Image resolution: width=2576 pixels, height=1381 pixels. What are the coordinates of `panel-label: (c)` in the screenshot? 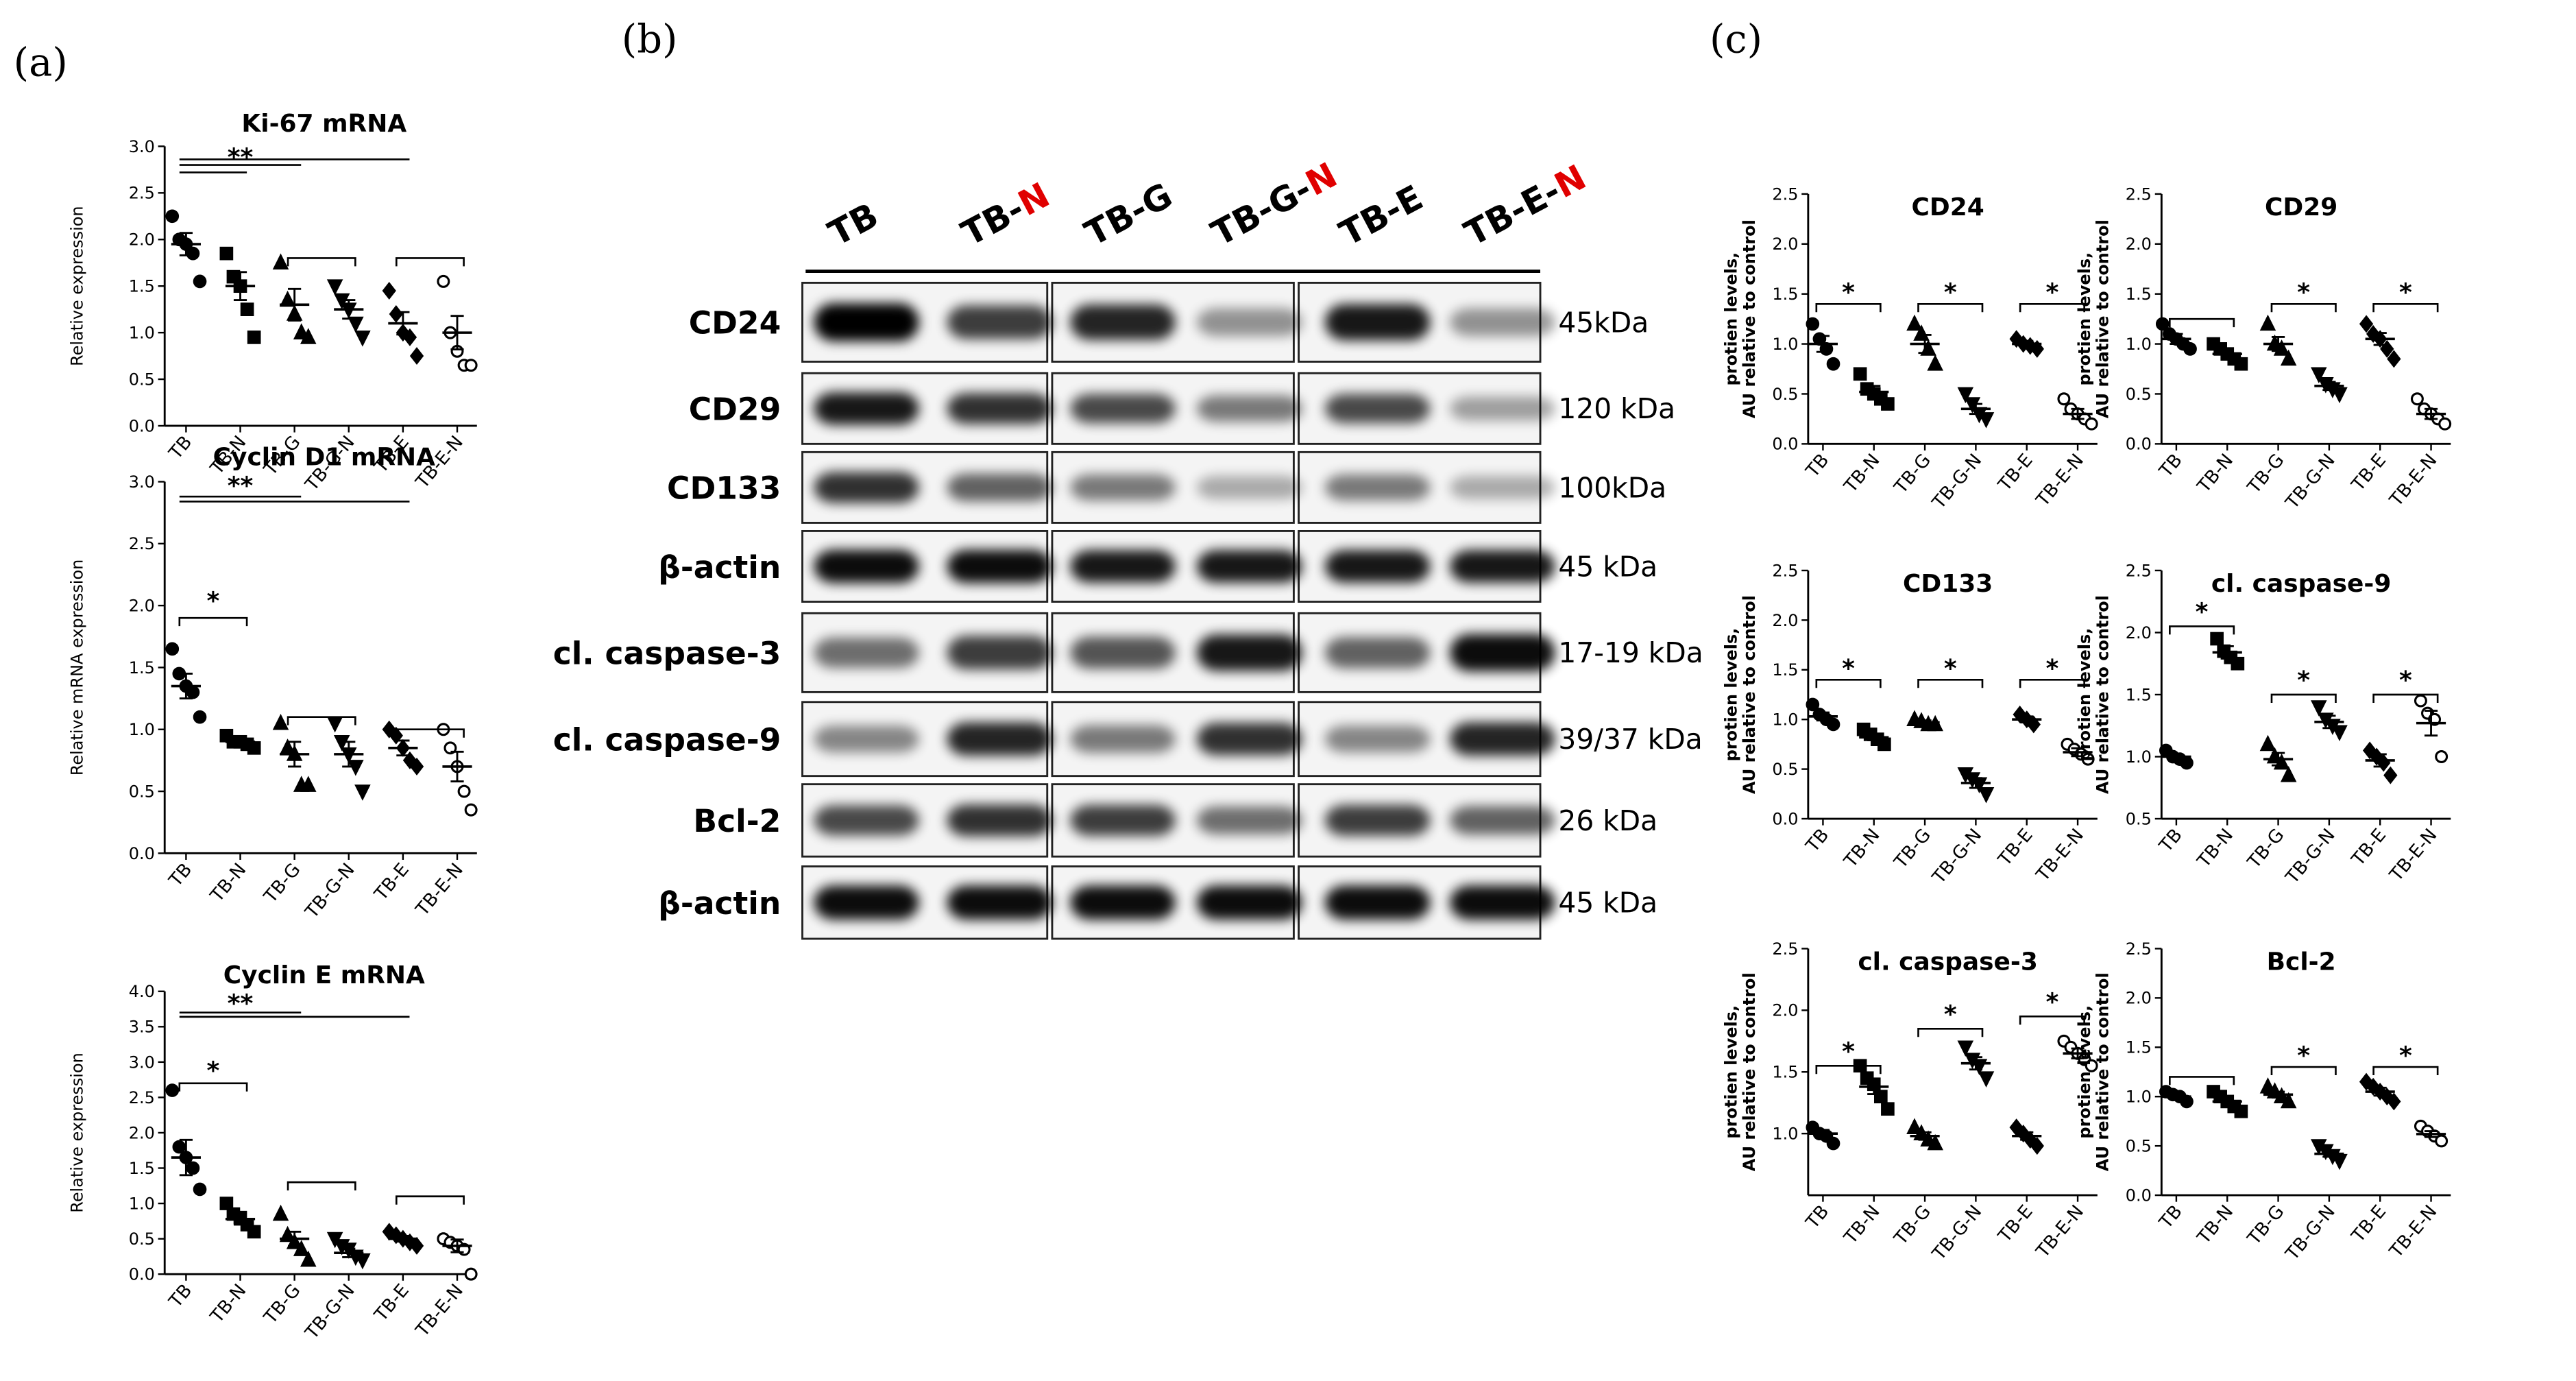 It's located at (1736, 39).